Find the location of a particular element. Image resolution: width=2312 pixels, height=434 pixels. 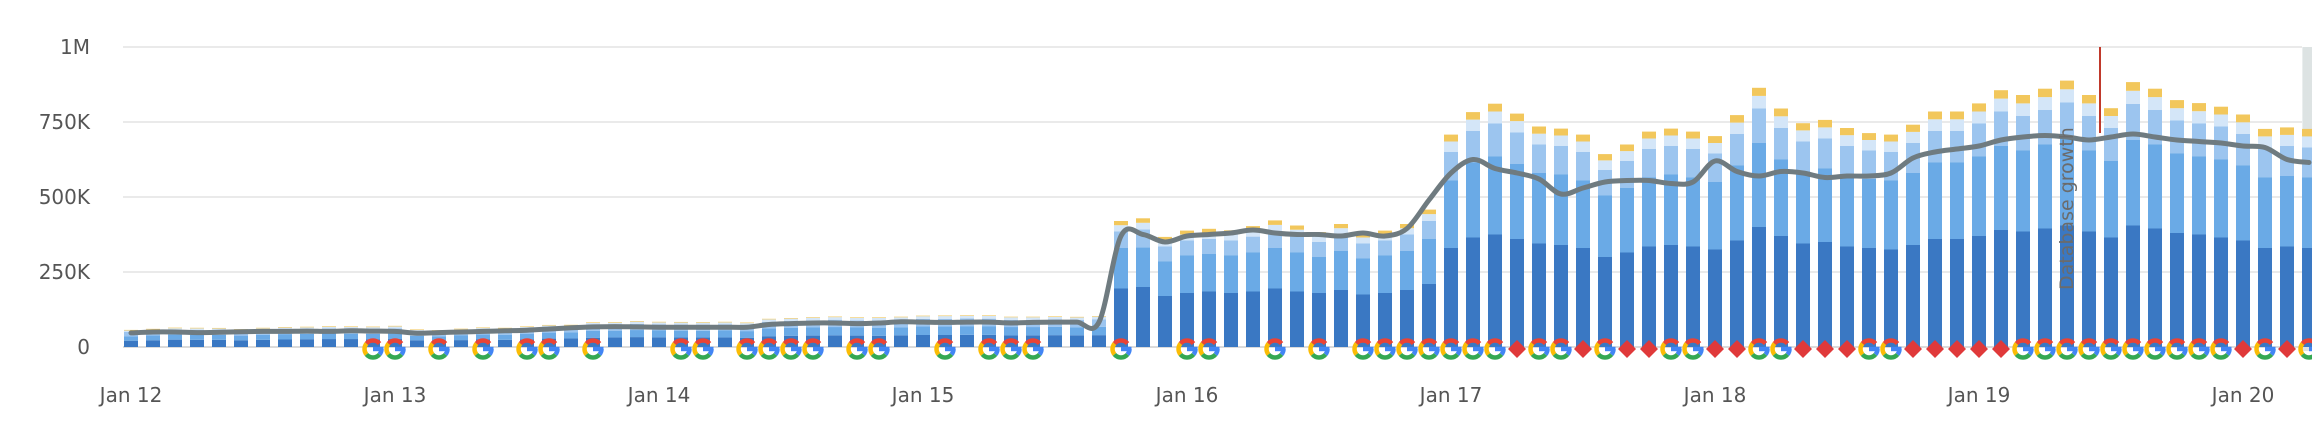

x-tick-label: Jan 16 is located at coordinates (1186, 395).